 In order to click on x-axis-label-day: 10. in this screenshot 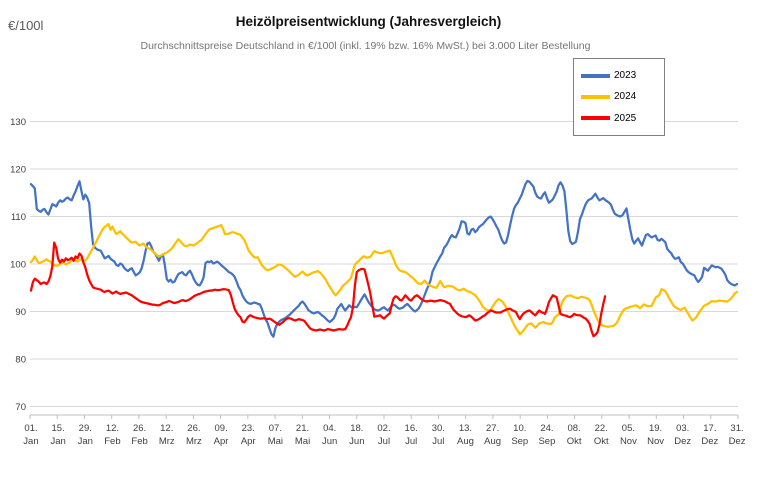, I will do `click(519, 428)`.